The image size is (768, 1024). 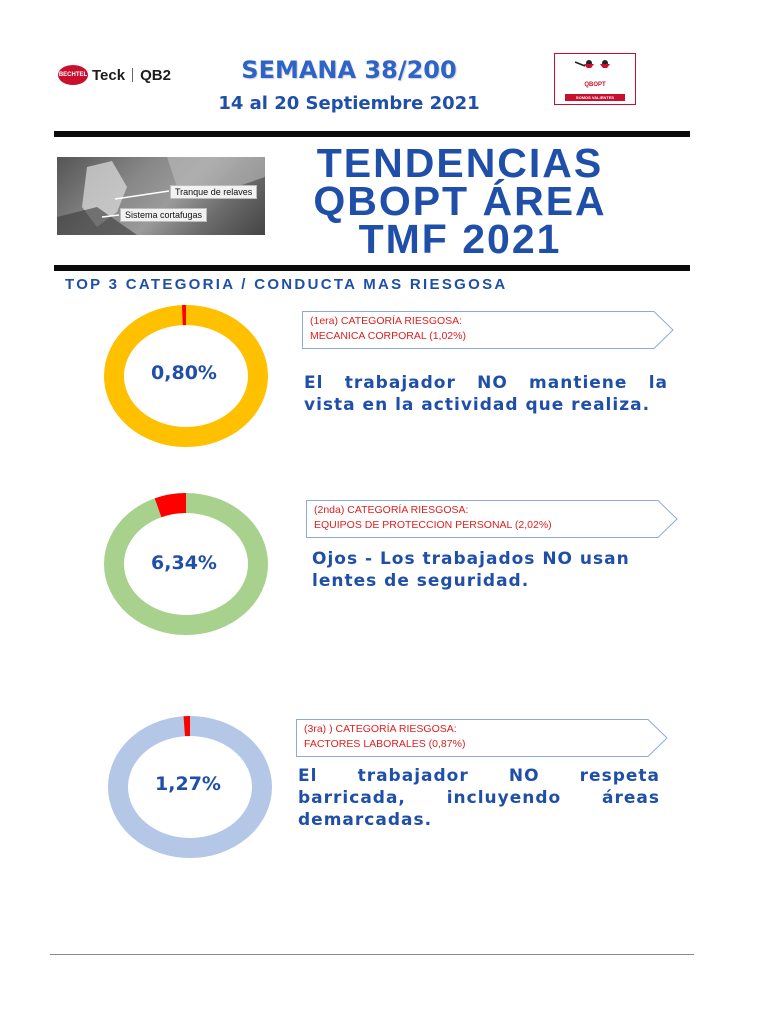 What do you see at coordinates (372, 954) in the screenshot?
I see `footer-rule` at bounding box center [372, 954].